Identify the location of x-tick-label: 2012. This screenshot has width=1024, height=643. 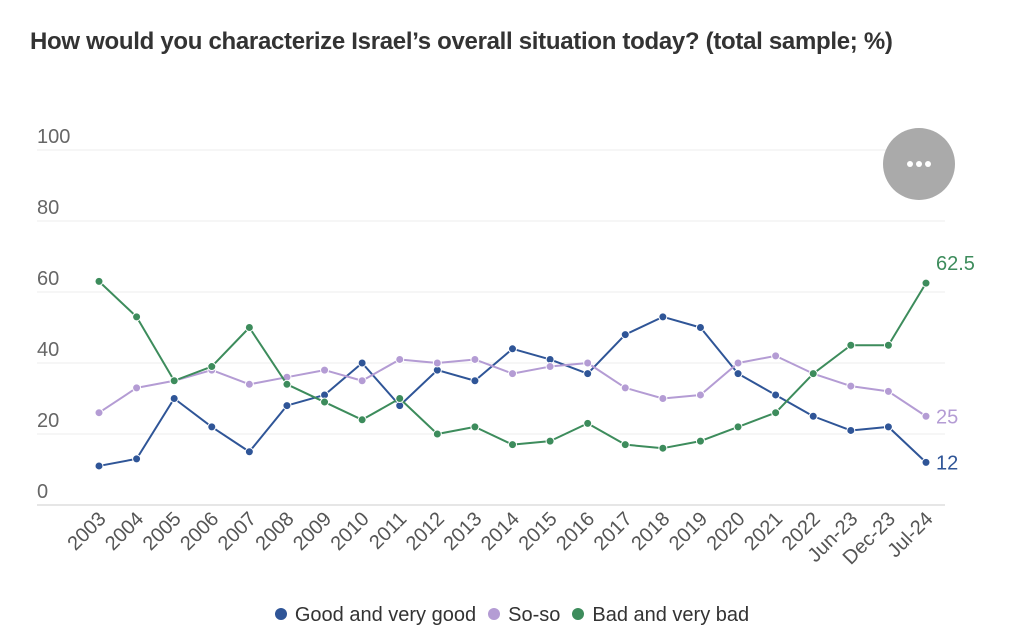
(425, 531).